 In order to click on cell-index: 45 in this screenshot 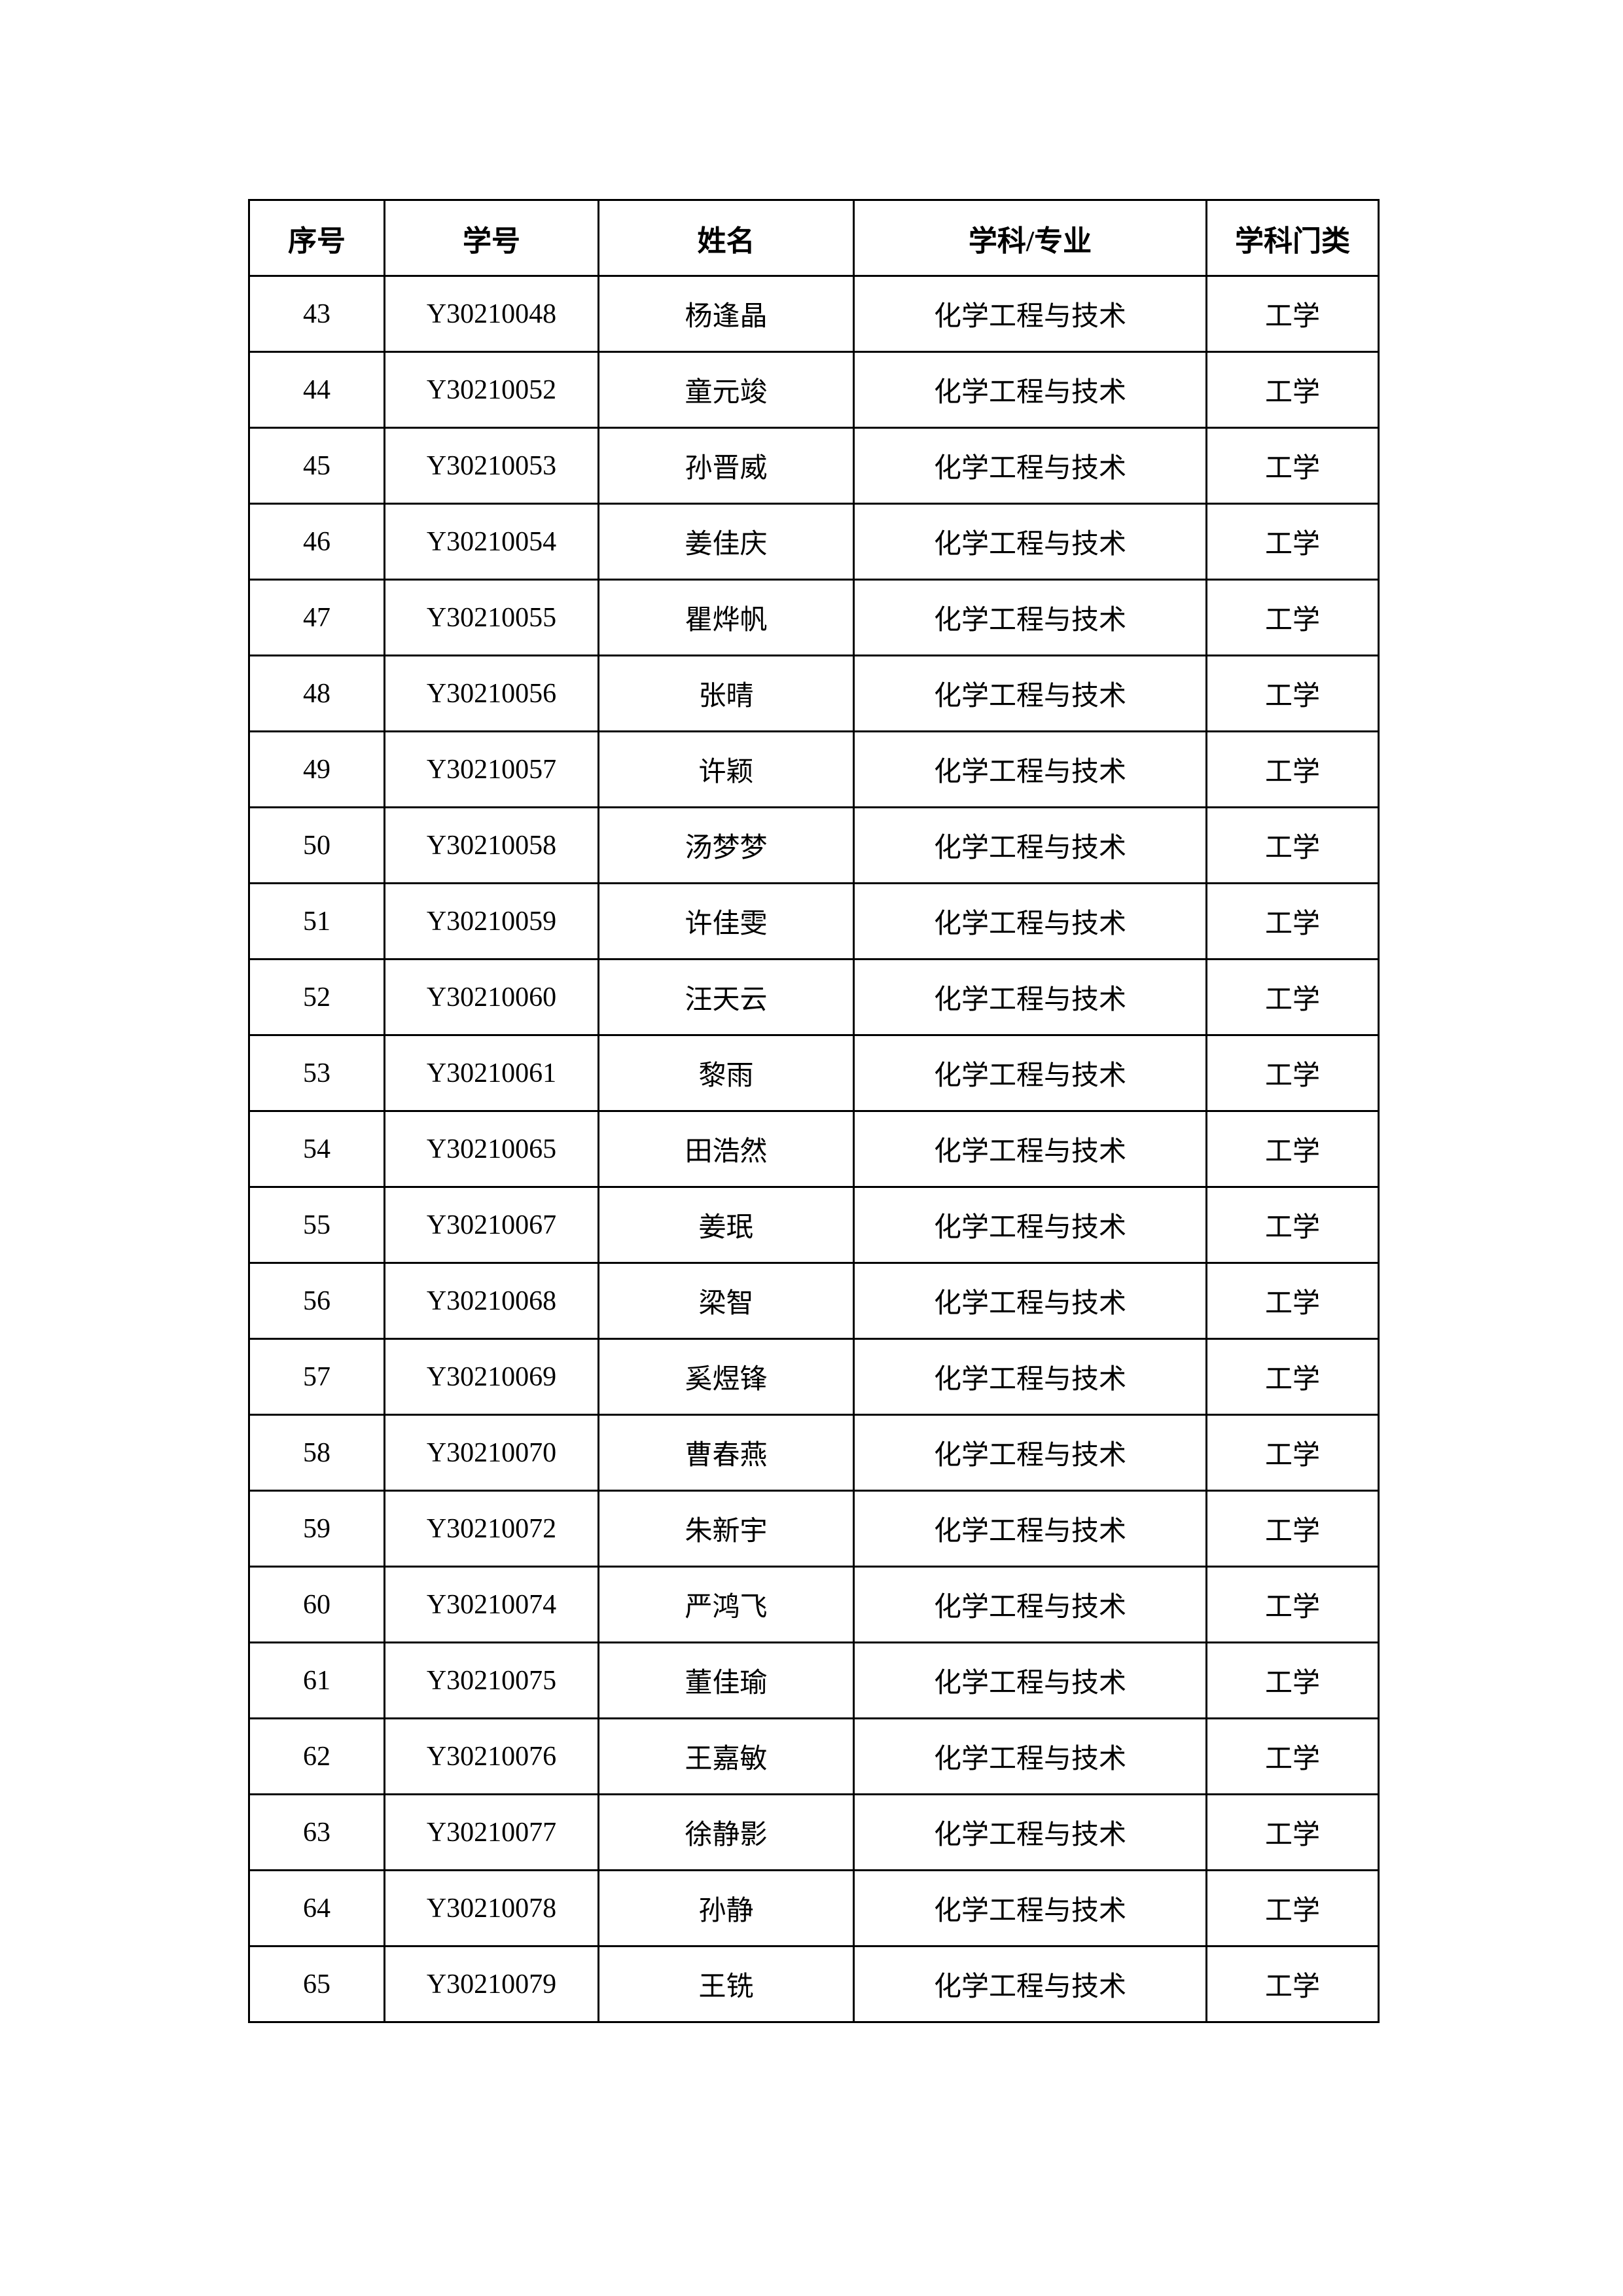, I will do `click(316, 466)`.